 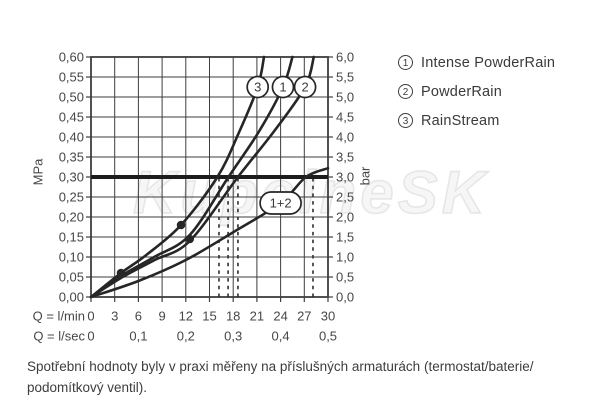 I want to click on svg-text: 2, so click(x=304, y=87).